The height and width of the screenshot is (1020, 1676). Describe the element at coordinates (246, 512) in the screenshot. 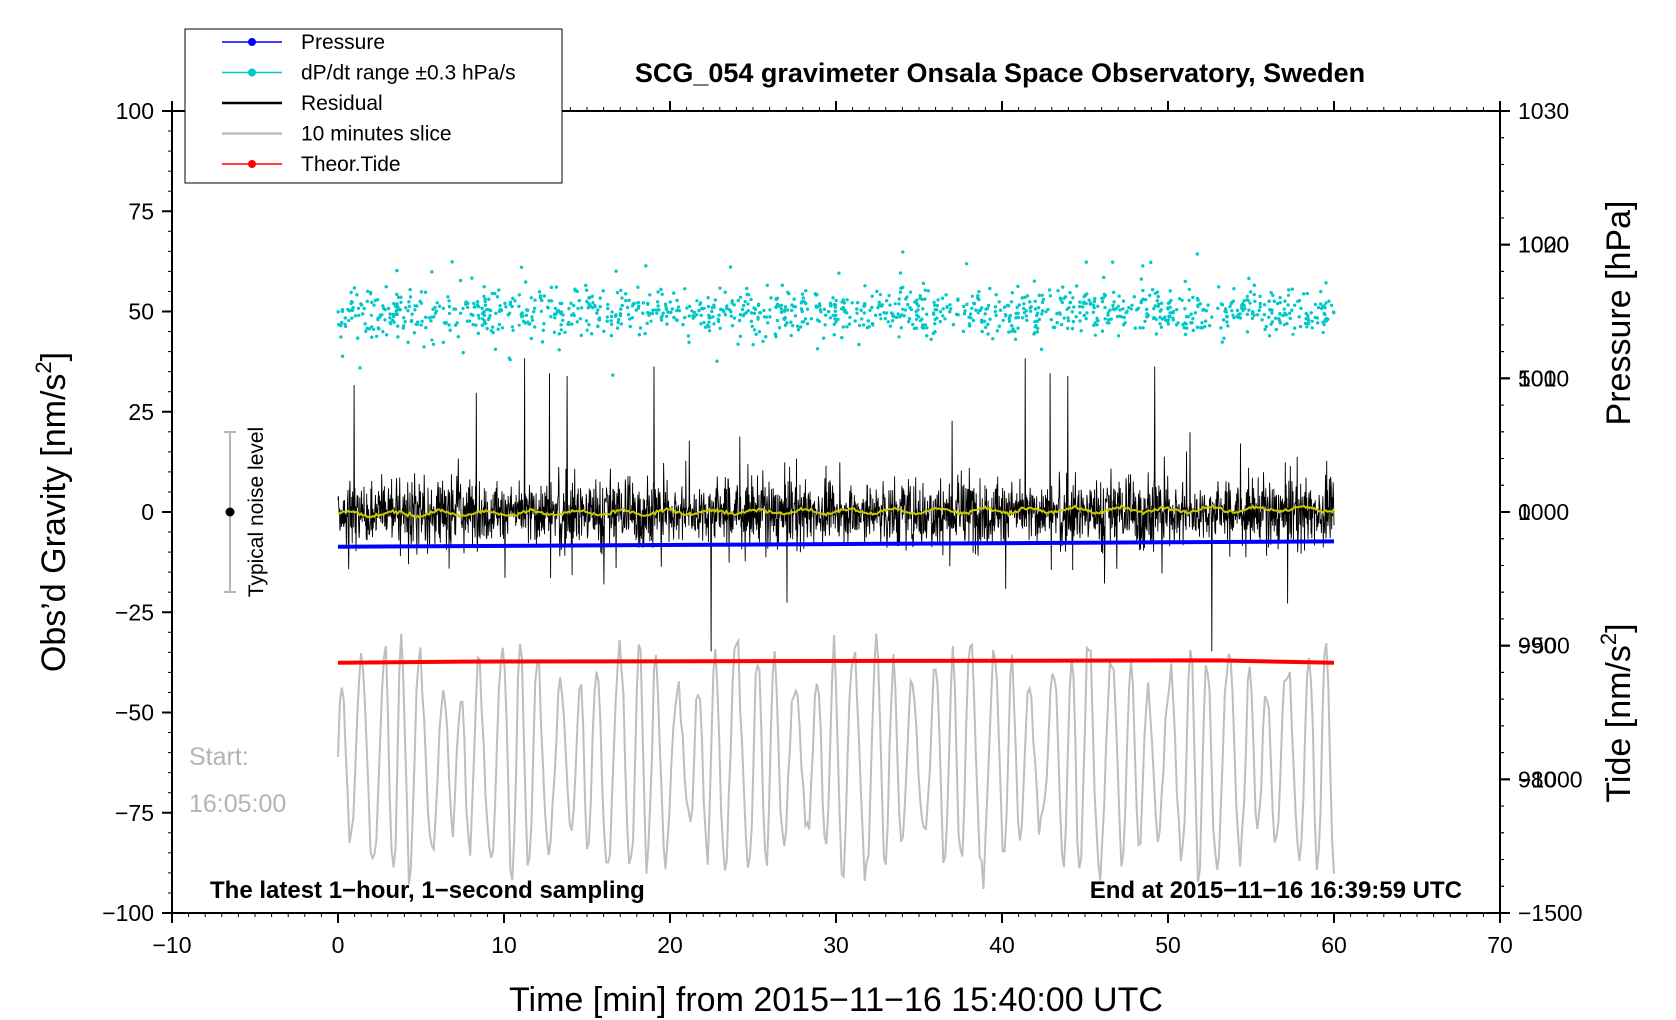

I see `noise-level-indicator: Typical noise level` at that location.